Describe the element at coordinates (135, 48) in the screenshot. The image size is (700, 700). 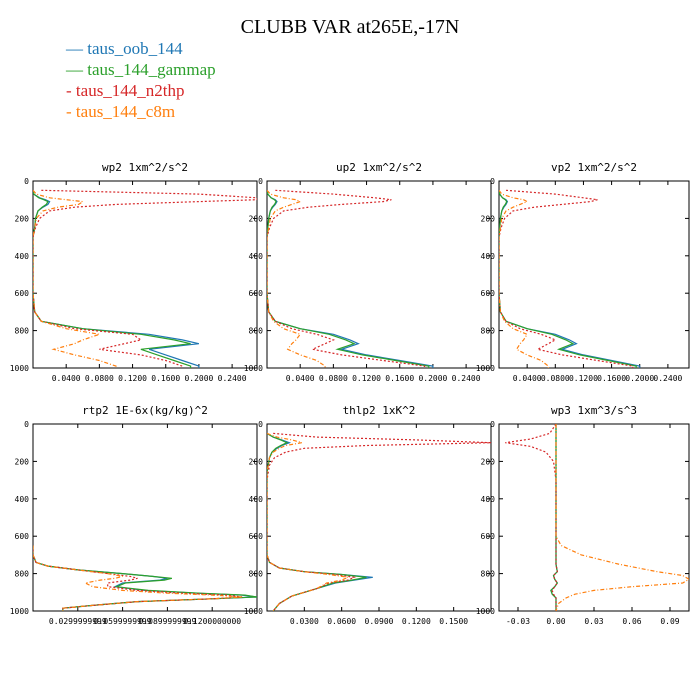
I see `legend-label: taus_oob_144` at that location.